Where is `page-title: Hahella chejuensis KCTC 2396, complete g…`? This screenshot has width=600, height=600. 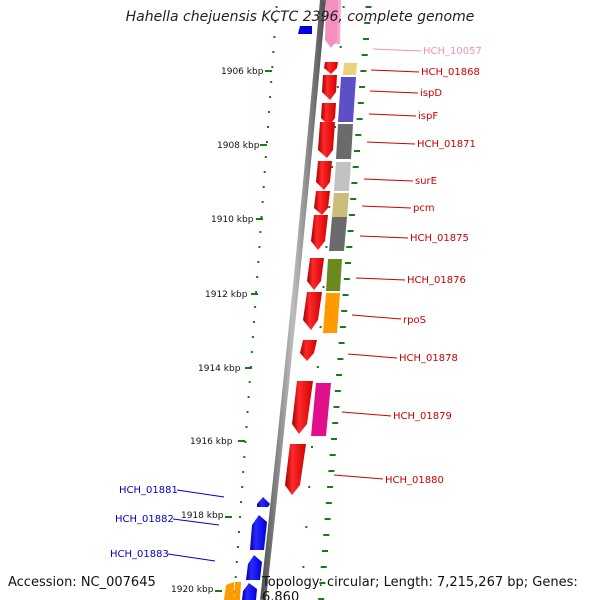 page-title: Hahella chejuensis KCTC 2396, complete g… is located at coordinates (300, 17).